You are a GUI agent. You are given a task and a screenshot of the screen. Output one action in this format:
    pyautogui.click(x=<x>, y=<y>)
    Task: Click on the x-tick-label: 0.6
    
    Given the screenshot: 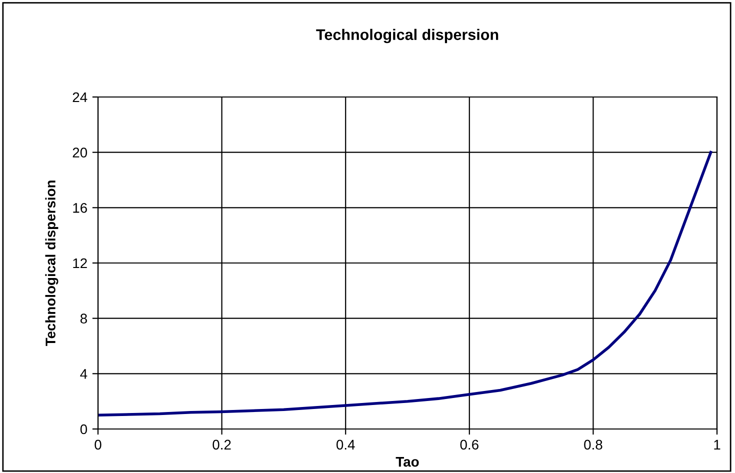 What is the action you would take?
    pyautogui.click(x=469, y=445)
    